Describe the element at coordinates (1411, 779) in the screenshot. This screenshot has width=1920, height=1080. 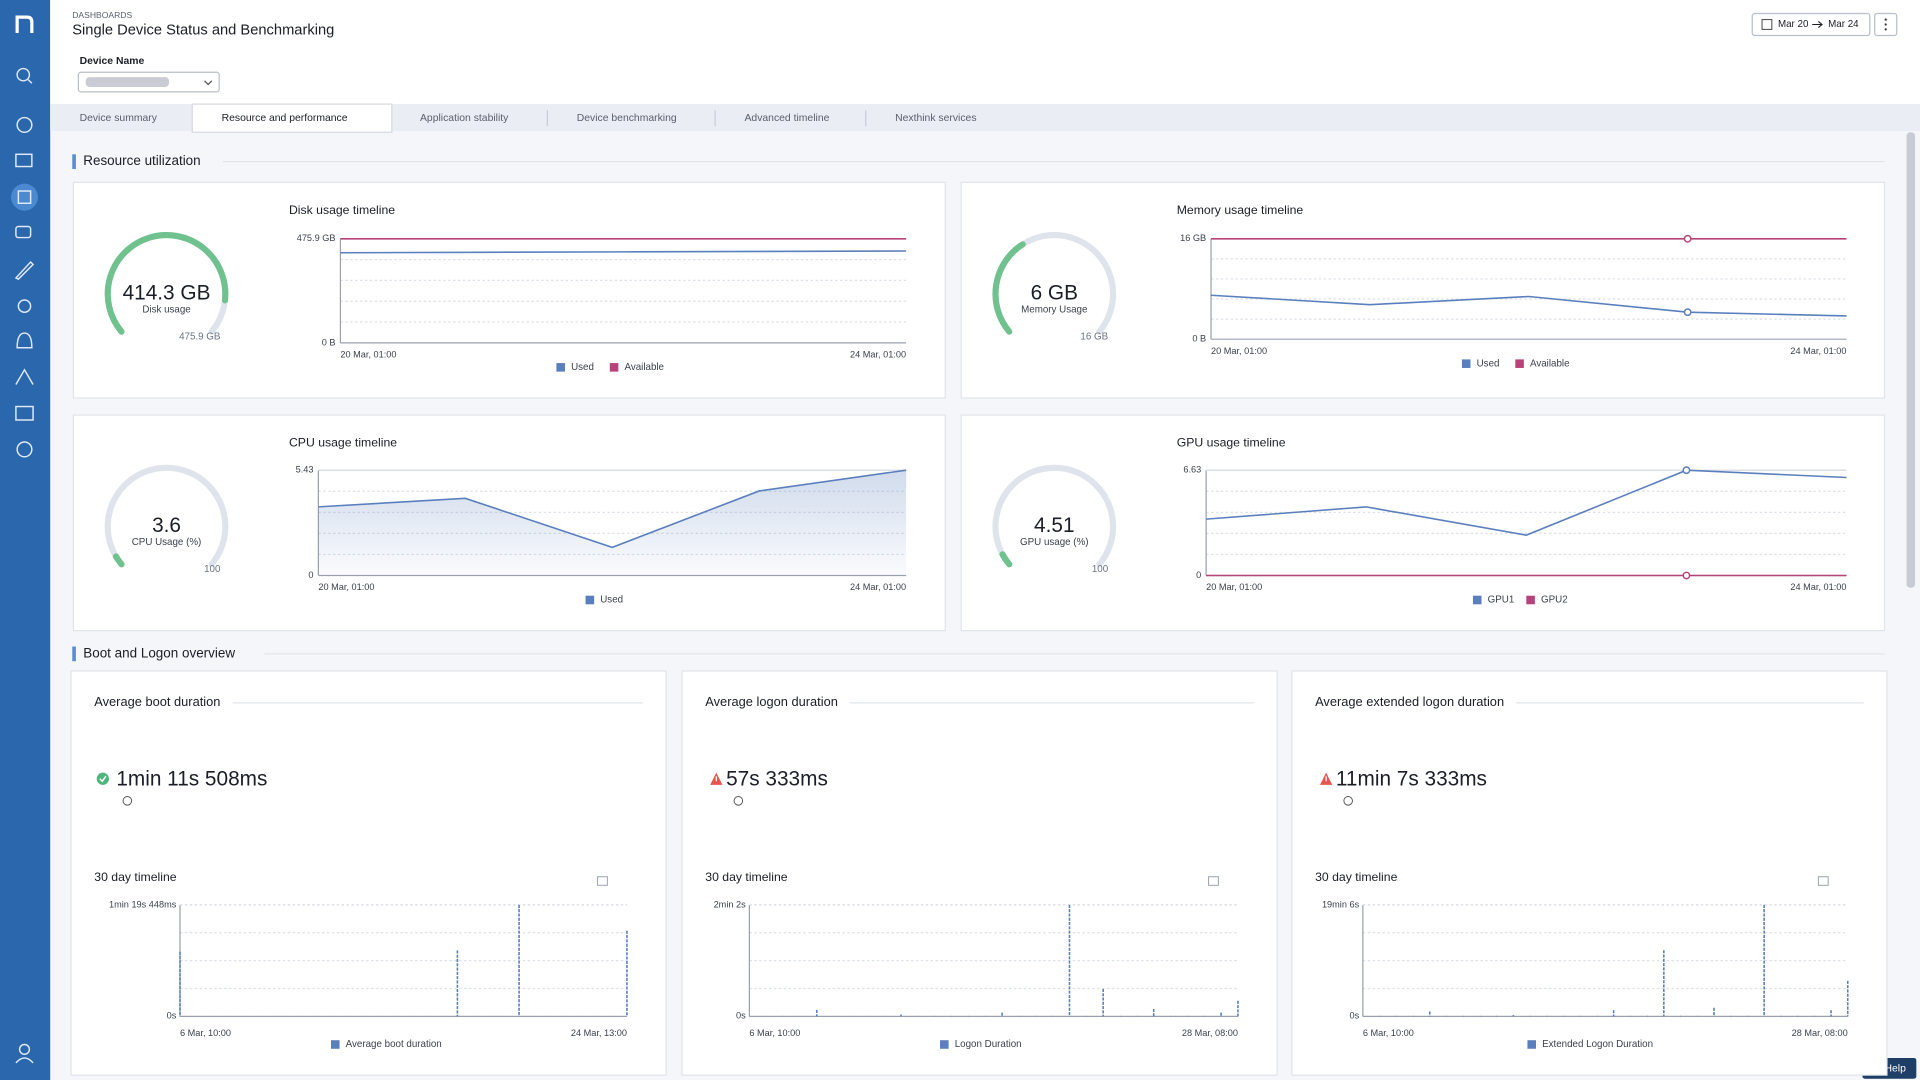
I see `kpi-value: 11min 7s 333ms` at that location.